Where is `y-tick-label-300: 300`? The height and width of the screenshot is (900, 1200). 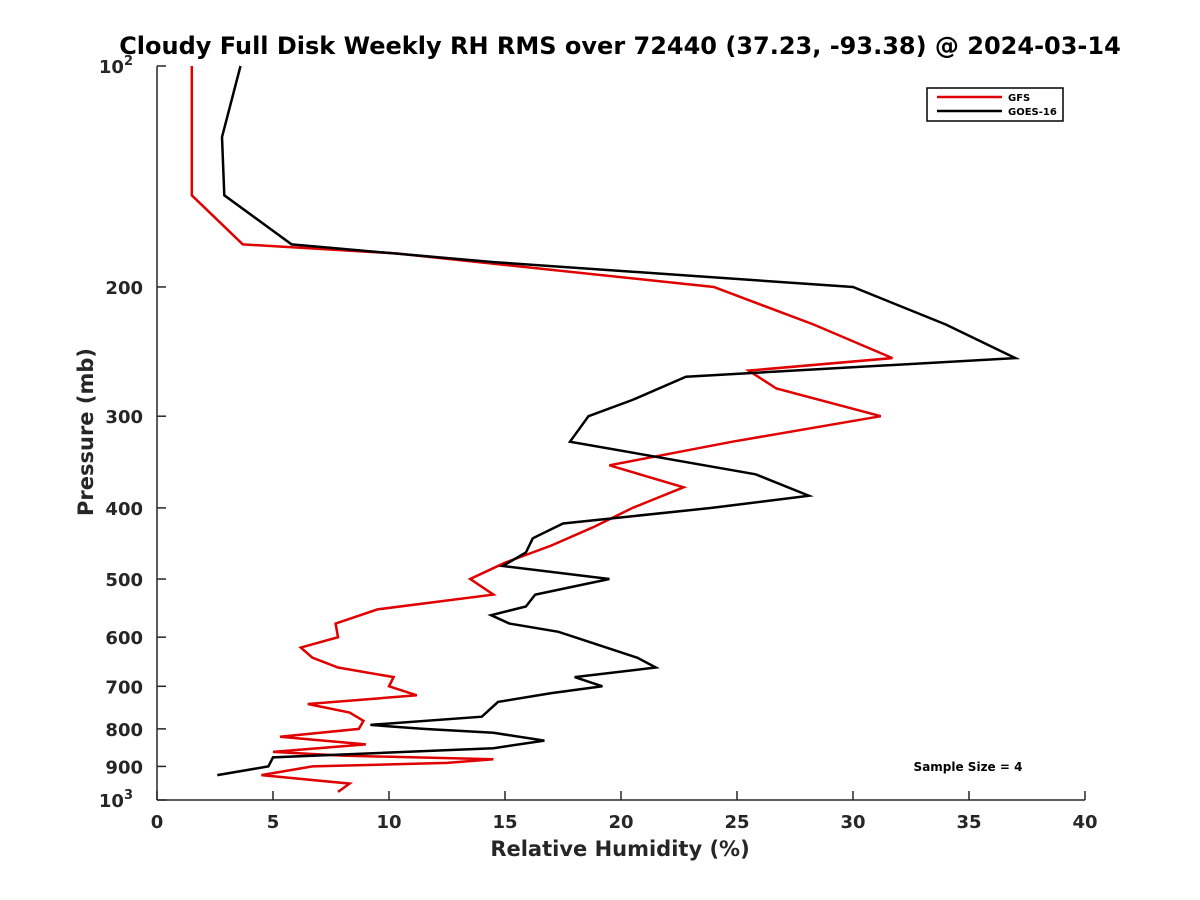
y-tick-label-300: 300 is located at coordinates (124, 417).